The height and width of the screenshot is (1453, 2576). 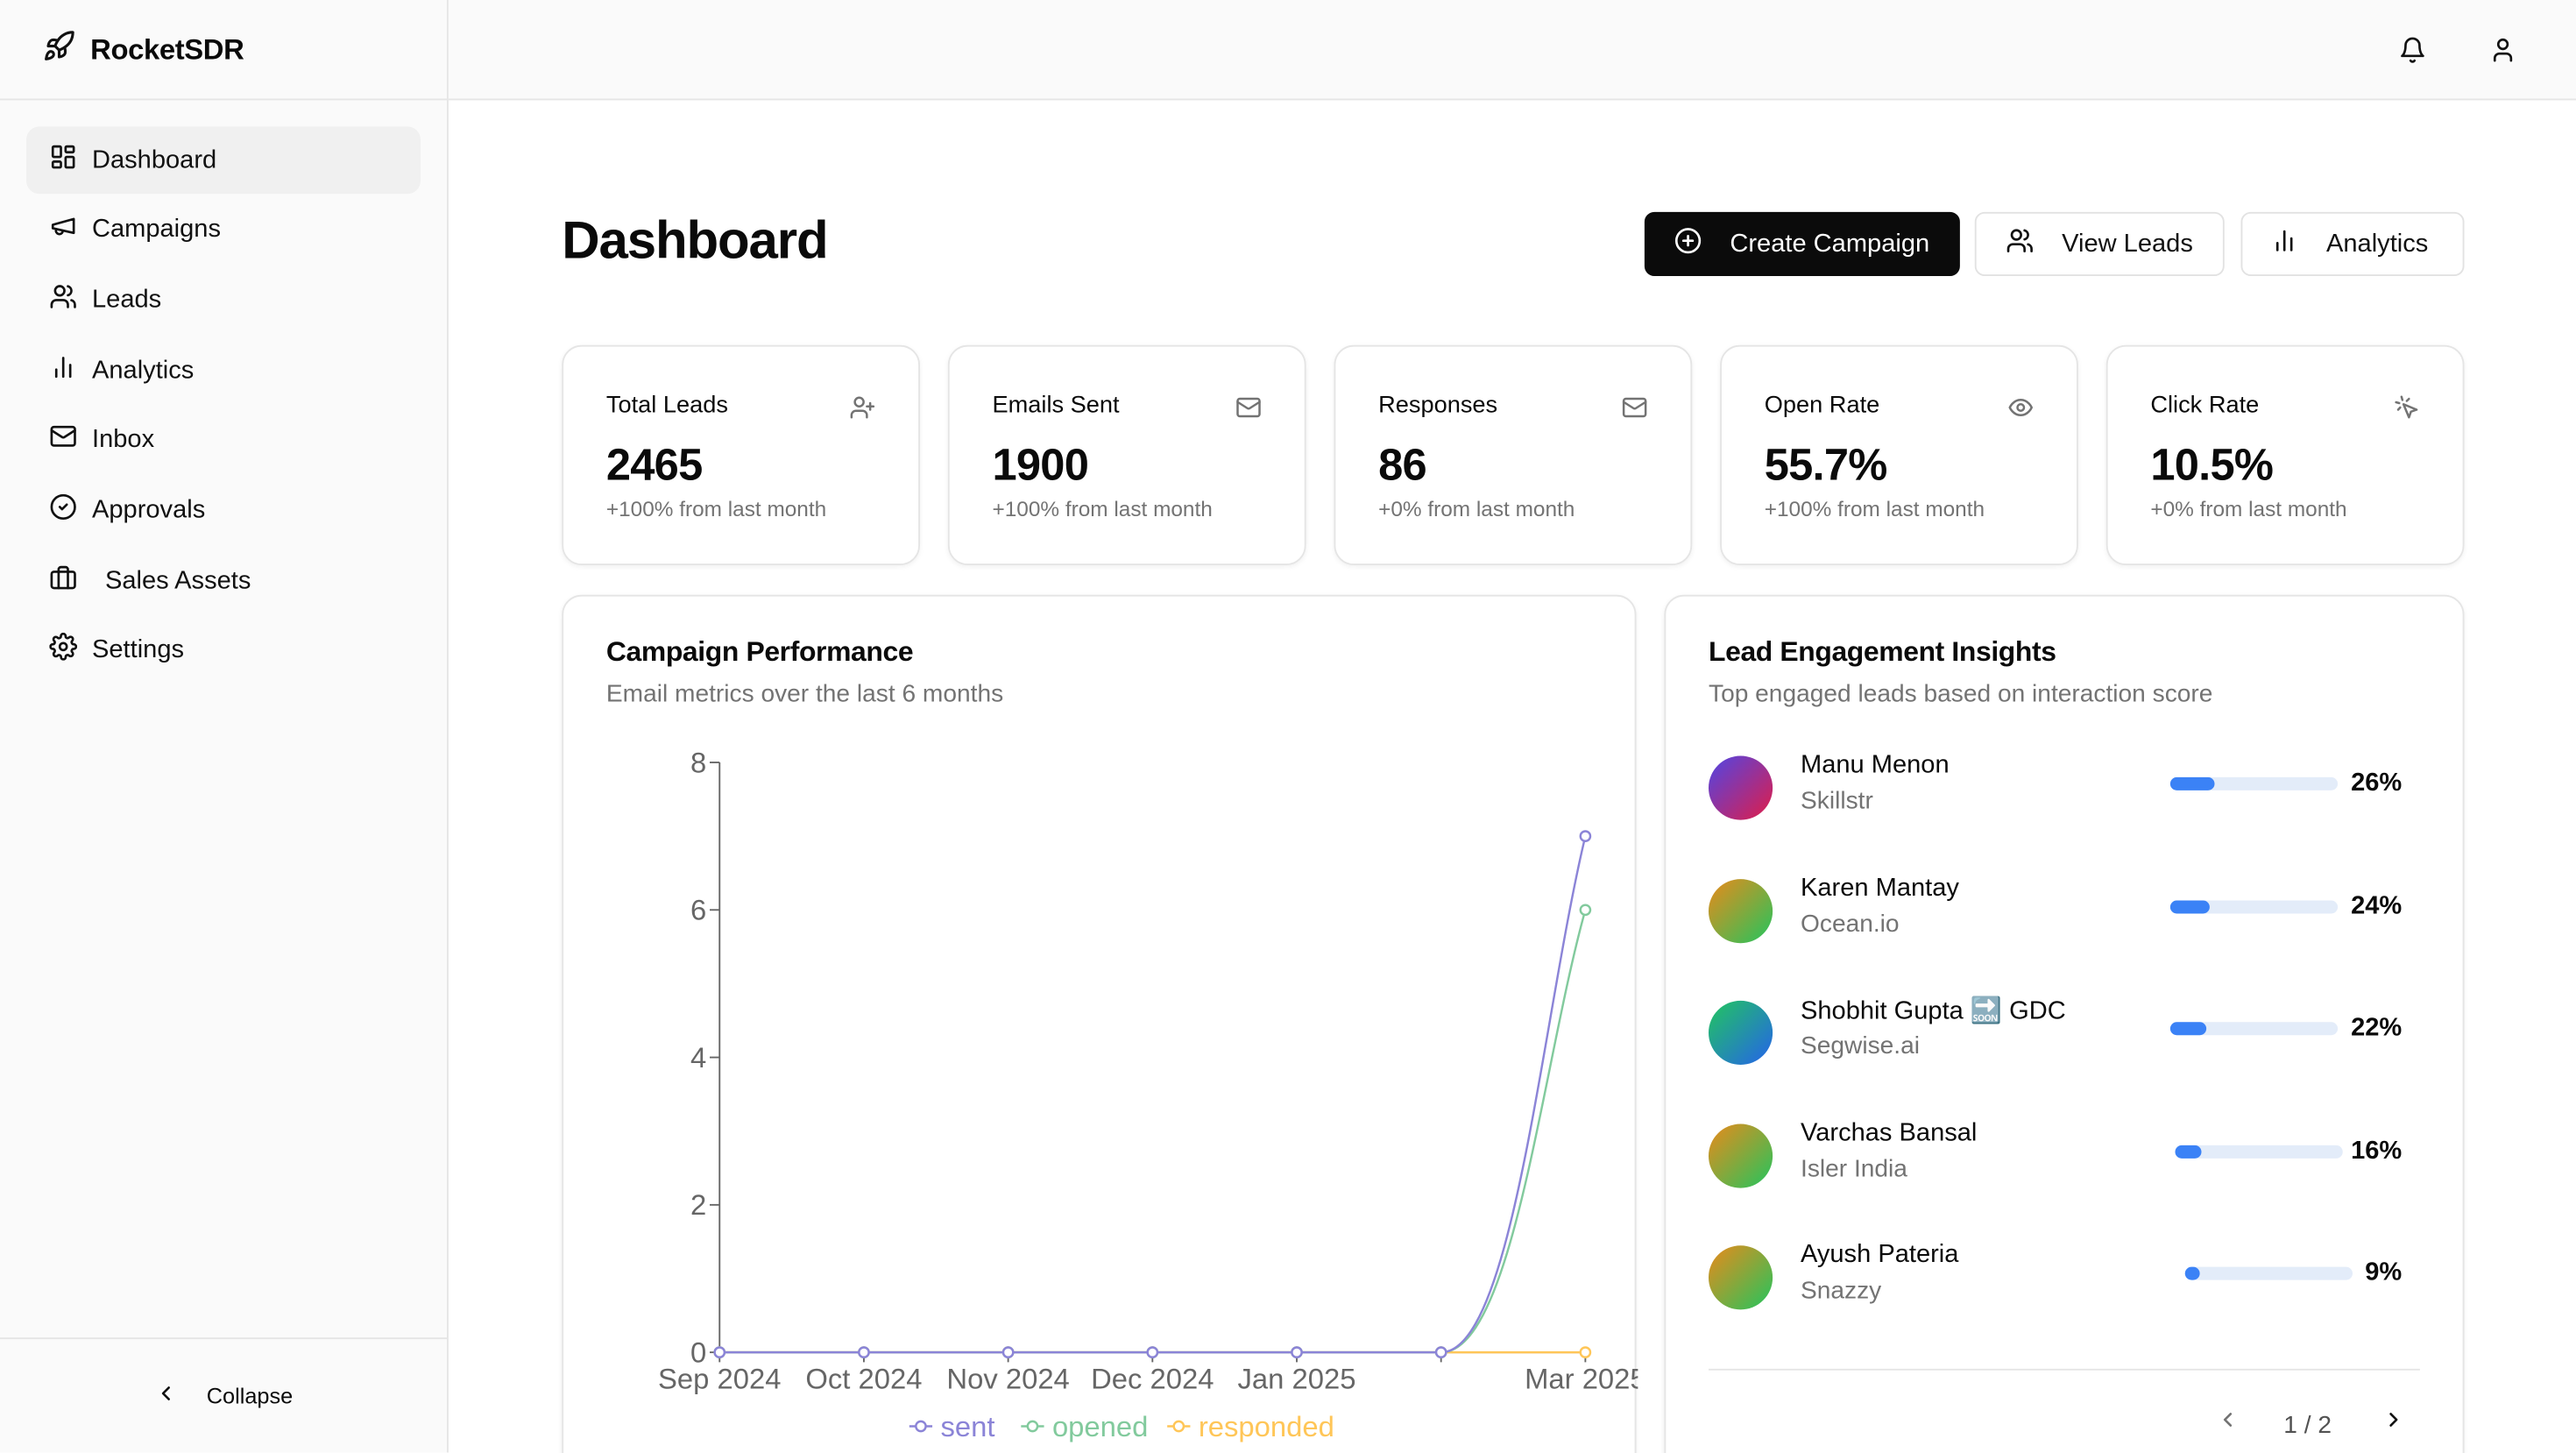 What do you see at coordinates (2062, 911) in the screenshot?
I see `list-item: Karen Mantay Ocean.io 24%` at bounding box center [2062, 911].